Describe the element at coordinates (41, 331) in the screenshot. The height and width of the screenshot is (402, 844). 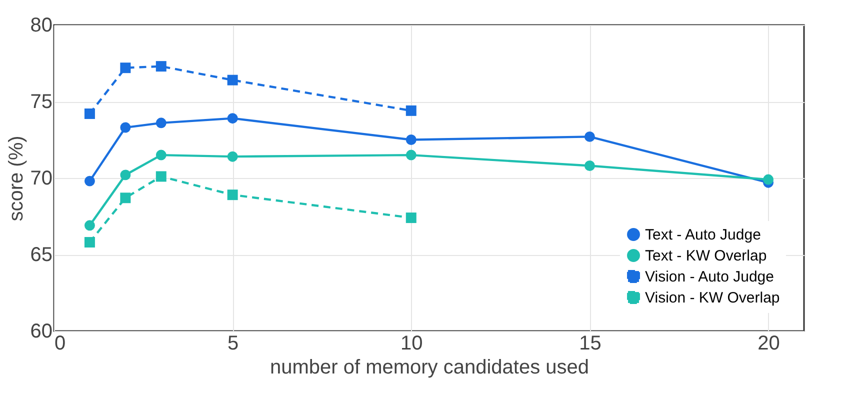
I see `y-tick-label: 60` at that location.